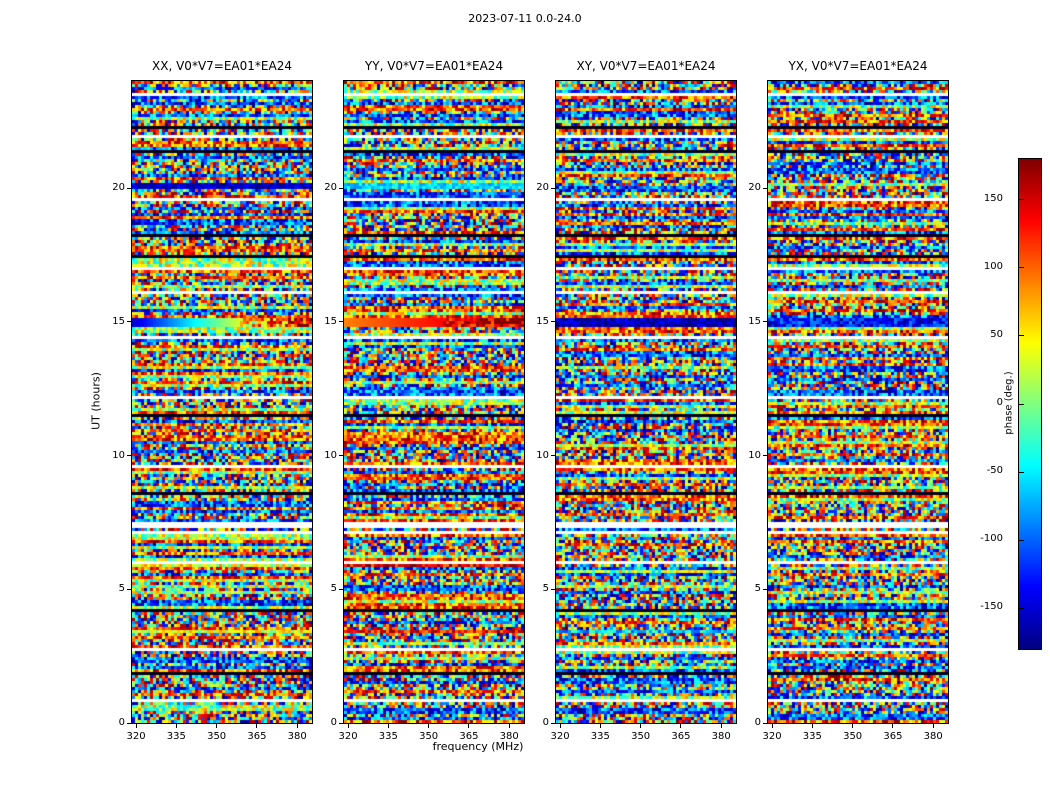 Image resolution: width=1050 pixels, height=800 pixels. What do you see at coordinates (993, 198) in the screenshot?
I see `colorbar-tick-label: 150` at bounding box center [993, 198].